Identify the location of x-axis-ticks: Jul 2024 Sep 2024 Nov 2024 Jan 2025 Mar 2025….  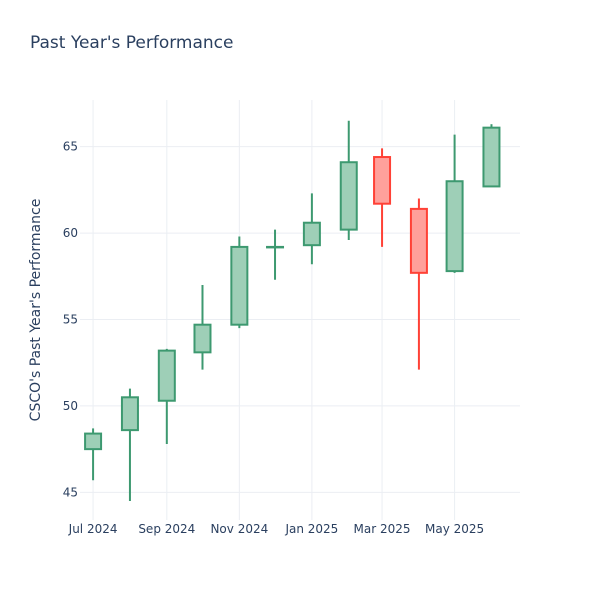
(276, 529).